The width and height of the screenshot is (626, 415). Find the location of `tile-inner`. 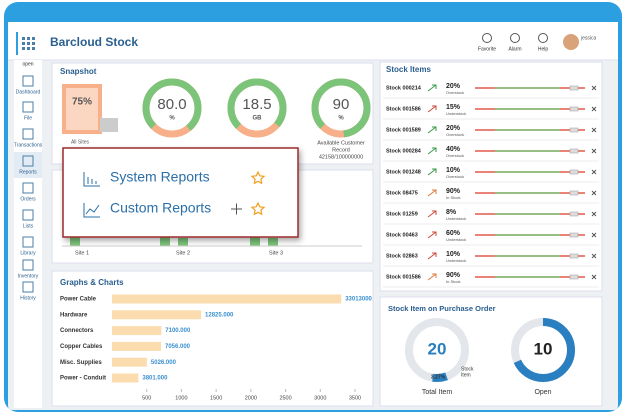

tile-inner is located at coordinates (82, 109).